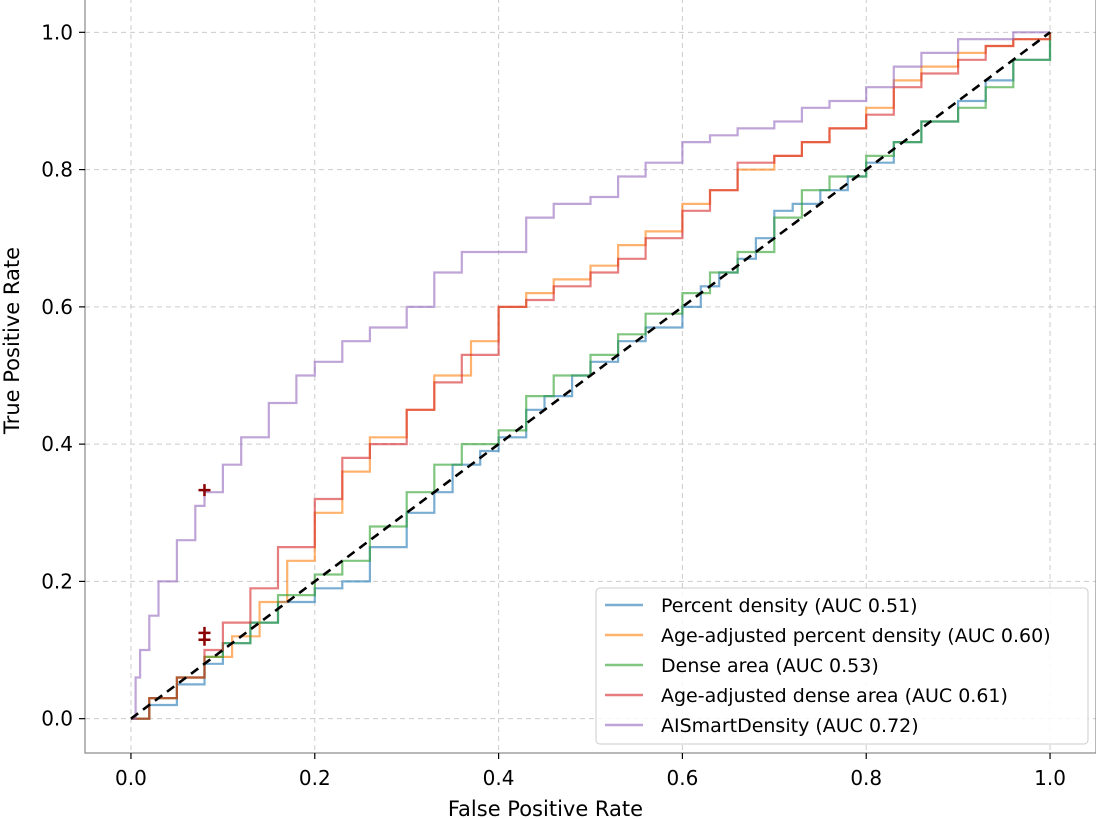 This screenshot has width=1096, height=819. I want to click on x-tick-label: 0.0, so click(131, 778).